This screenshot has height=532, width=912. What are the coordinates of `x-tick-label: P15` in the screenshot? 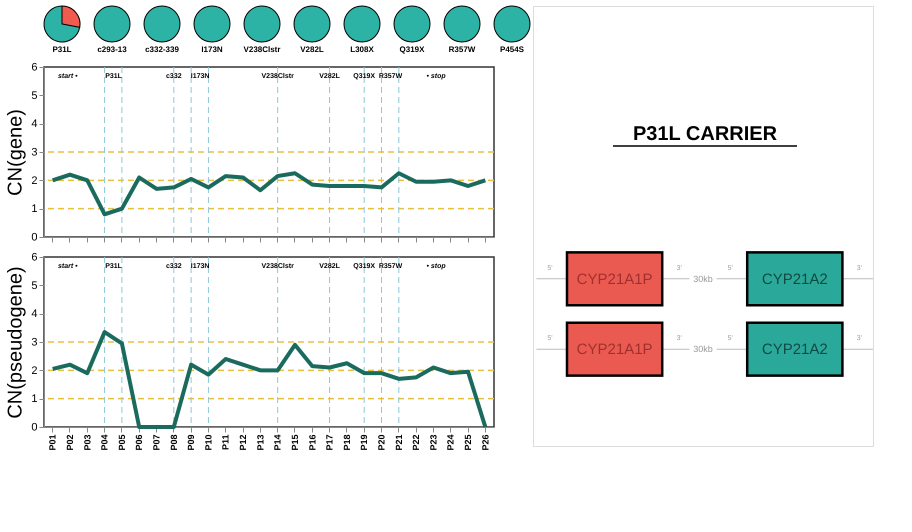 It's located at (295, 442).